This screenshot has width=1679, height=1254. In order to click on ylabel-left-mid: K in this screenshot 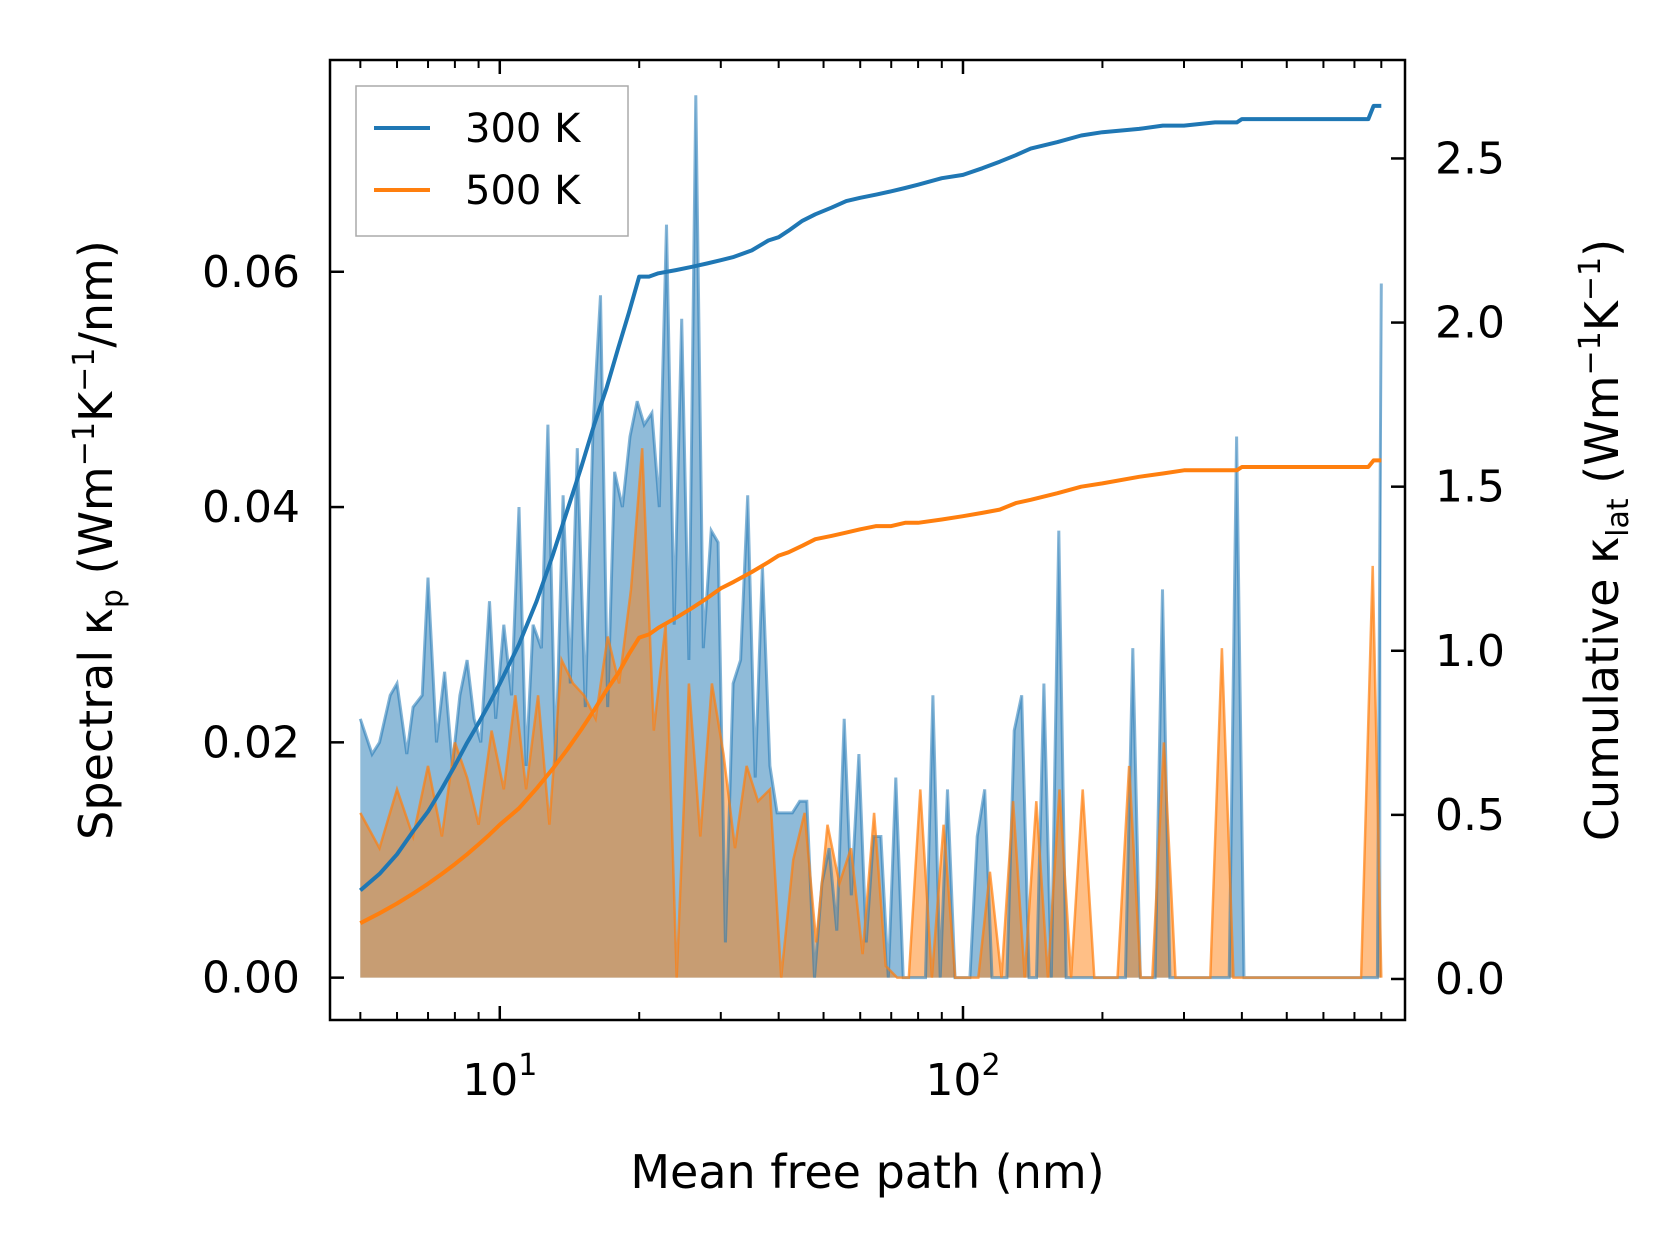, I will do `click(96, 406)`.